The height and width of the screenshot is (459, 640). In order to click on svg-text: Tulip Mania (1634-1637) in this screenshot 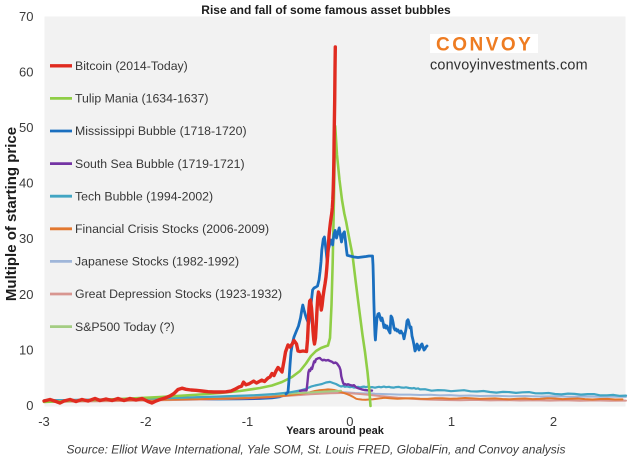, I will do `click(142, 99)`.